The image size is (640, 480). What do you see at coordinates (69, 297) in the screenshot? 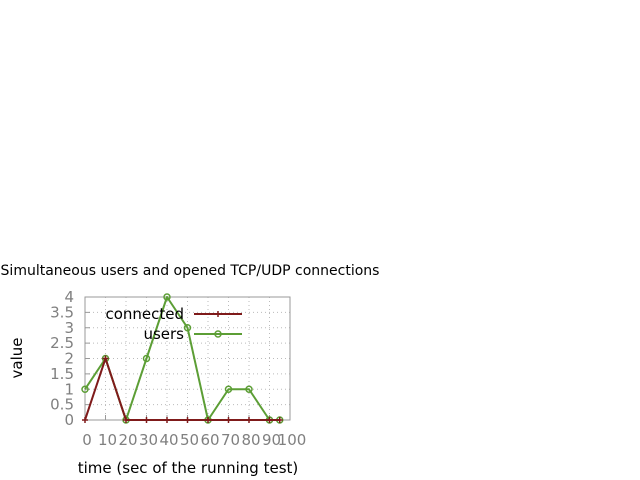
I see `y-tick-label: 4` at bounding box center [69, 297].